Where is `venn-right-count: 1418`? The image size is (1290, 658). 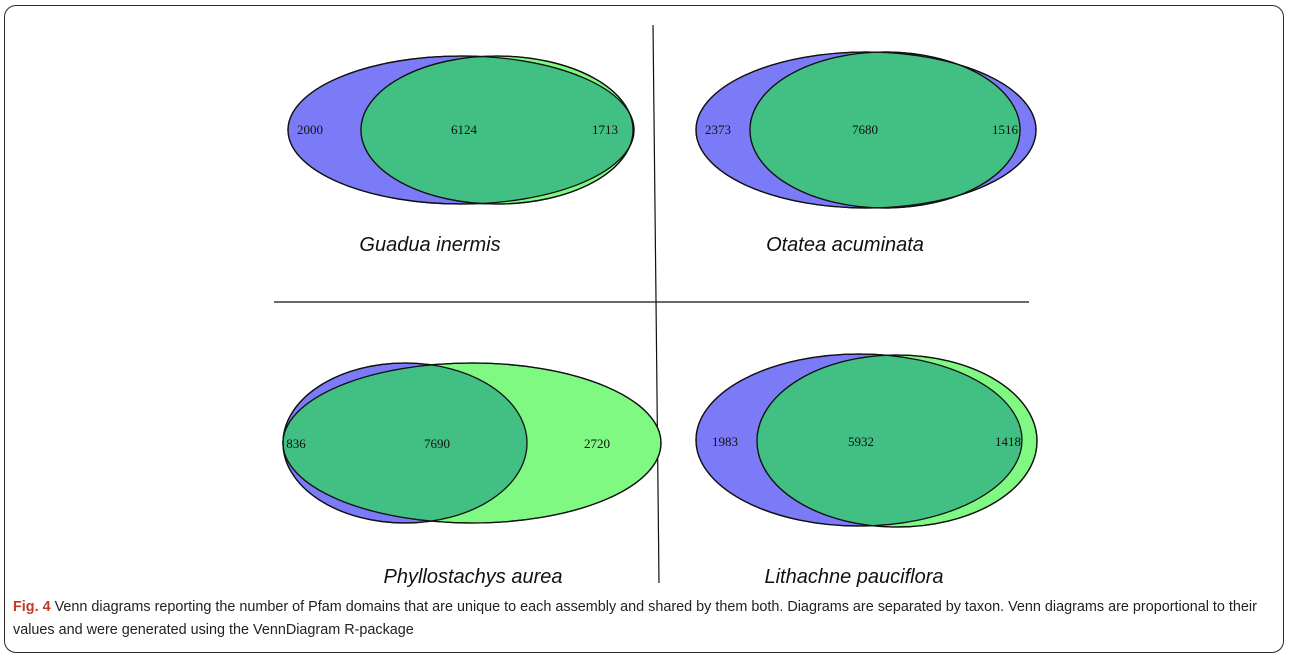 venn-right-count: 1418 is located at coordinates (1008, 441).